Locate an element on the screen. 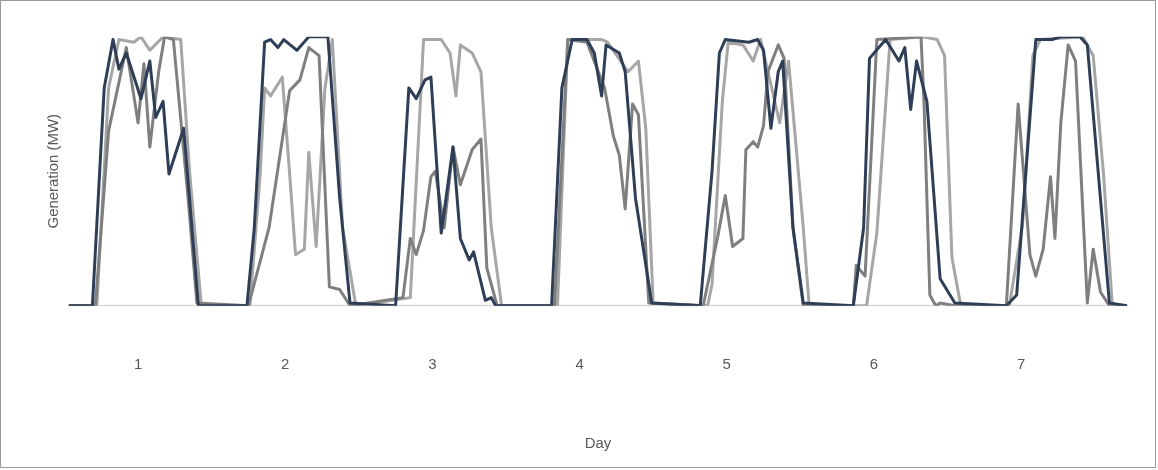 Image resolution: width=1158 pixels, height=470 pixels. x-tick-label: 3 is located at coordinates (432, 363).